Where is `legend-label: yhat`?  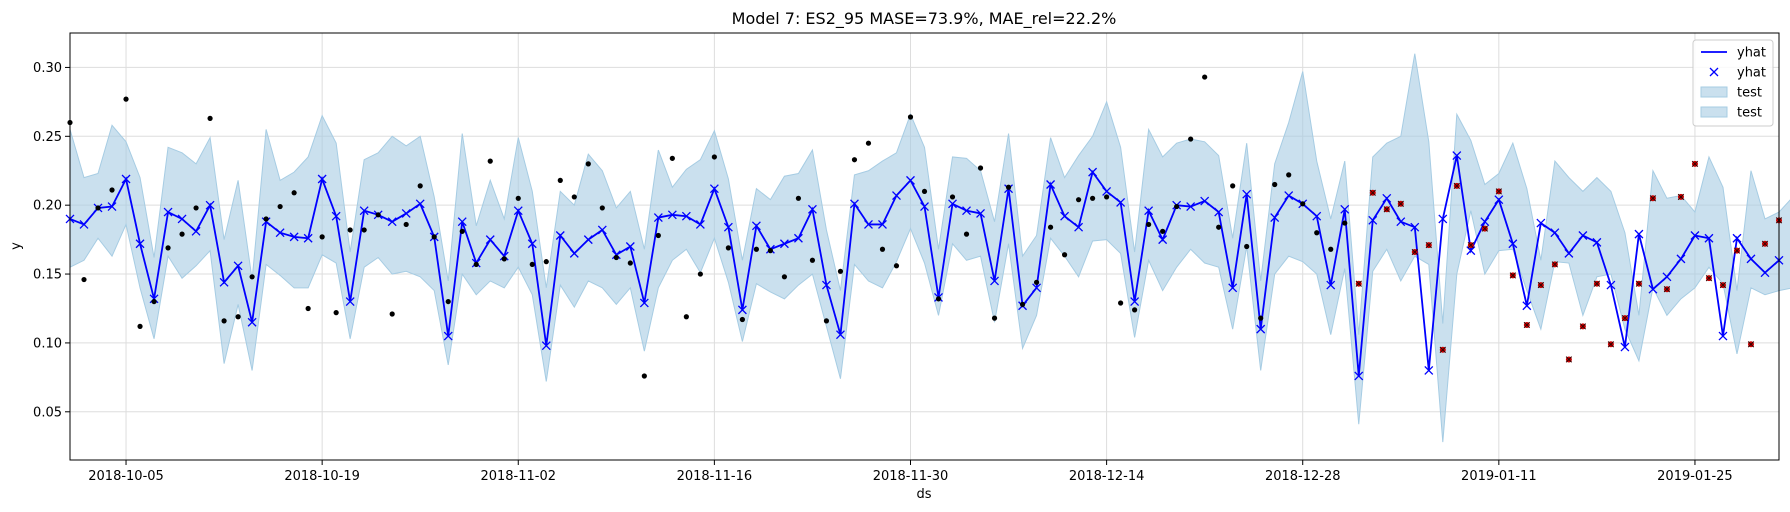 legend-label: yhat is located at coordinates (1751, 73).